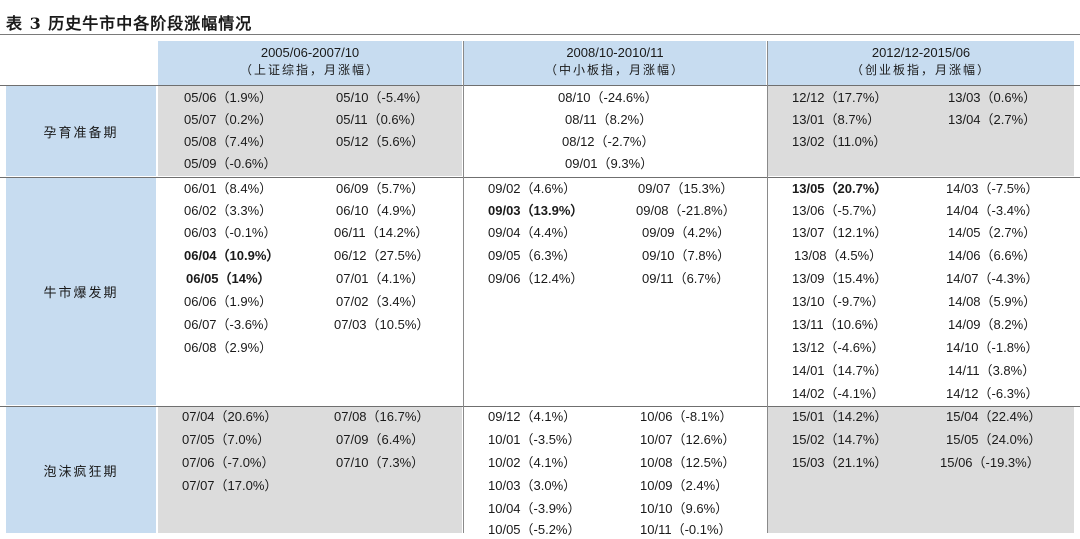 The height and width of the screenshot is (539, 1080). Describe the element at coordinates (532, 485) in the screenshot. I see `table-cell: 10/03（3.0%）` at that location.